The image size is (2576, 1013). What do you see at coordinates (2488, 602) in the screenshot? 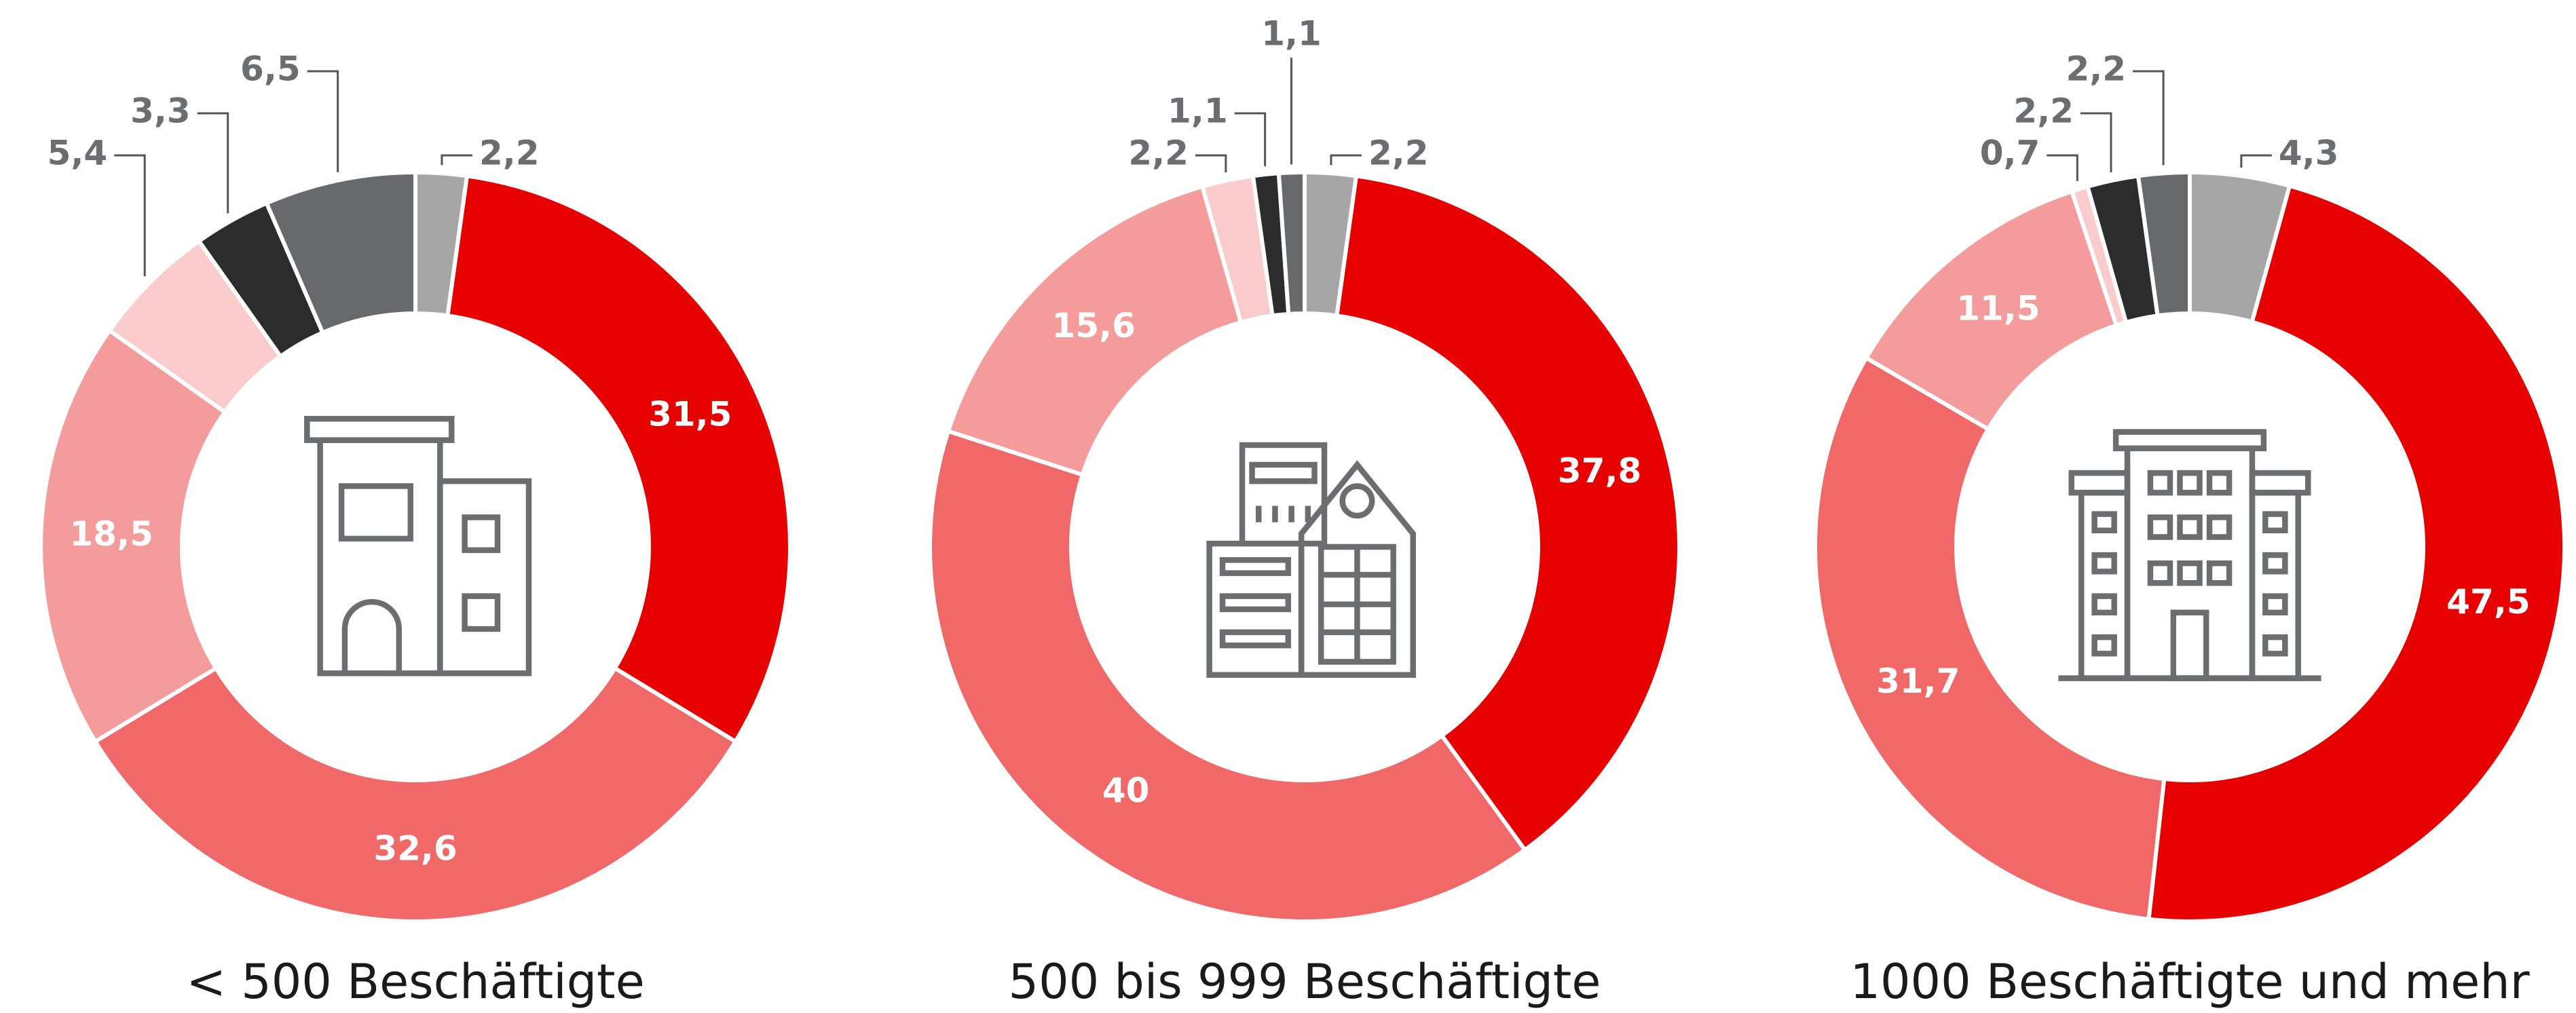
I see `value-label: 47,5` at bounding box center [2488, 602].